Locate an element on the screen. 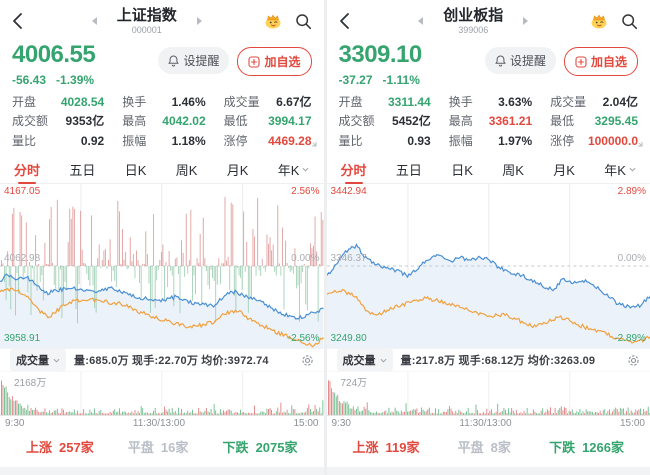 The width and height of the screenshot is (650, 475). time-close: 15:00 is located at coordinates (632, 423).